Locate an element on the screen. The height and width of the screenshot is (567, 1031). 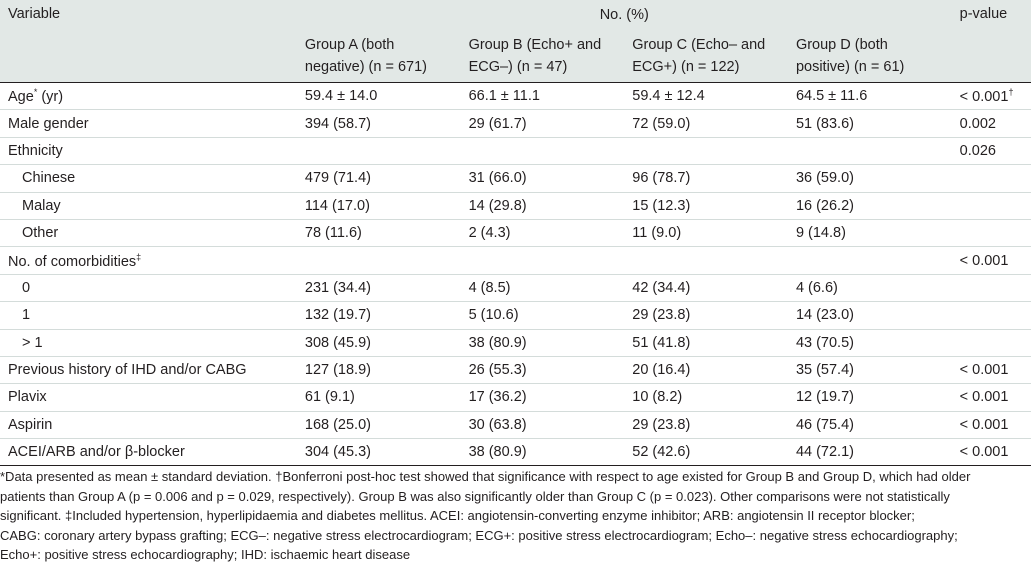
row-label: Chinese is located at coordinates (148, 178).